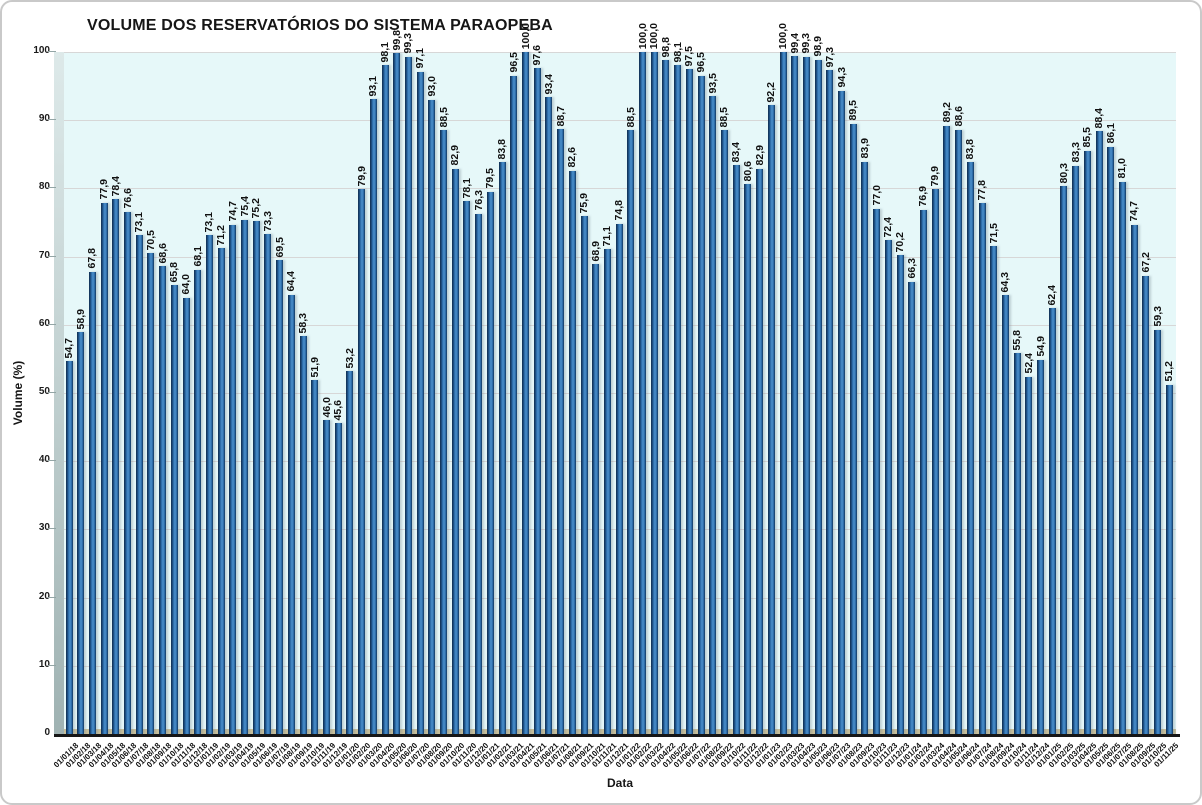  Describe the element at coordinates (44, 255) in the screenshot. I see `y-tick-label: 70` at that location.